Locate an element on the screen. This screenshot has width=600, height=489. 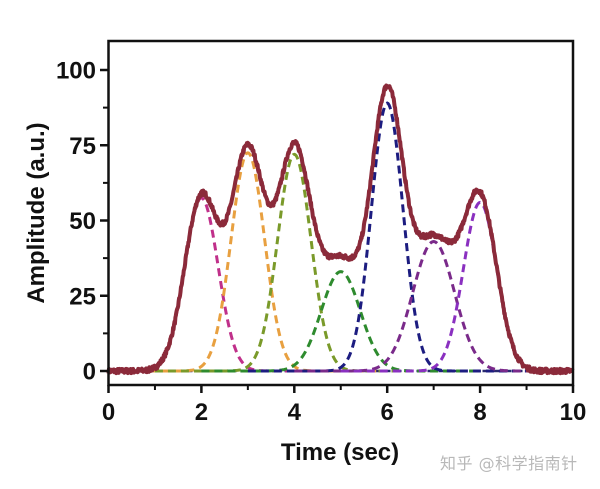
x-tick-label: 4 is located at coordinates (295, 412).